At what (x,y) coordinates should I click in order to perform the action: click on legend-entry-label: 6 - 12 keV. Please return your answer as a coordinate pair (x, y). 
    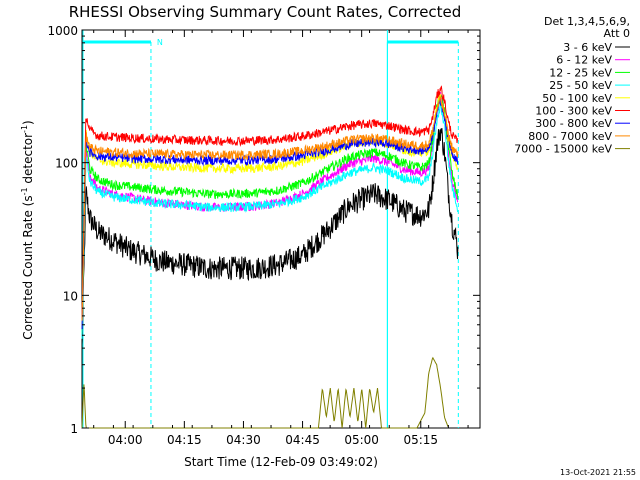
    Looking at the image, I should click on (584, 60).